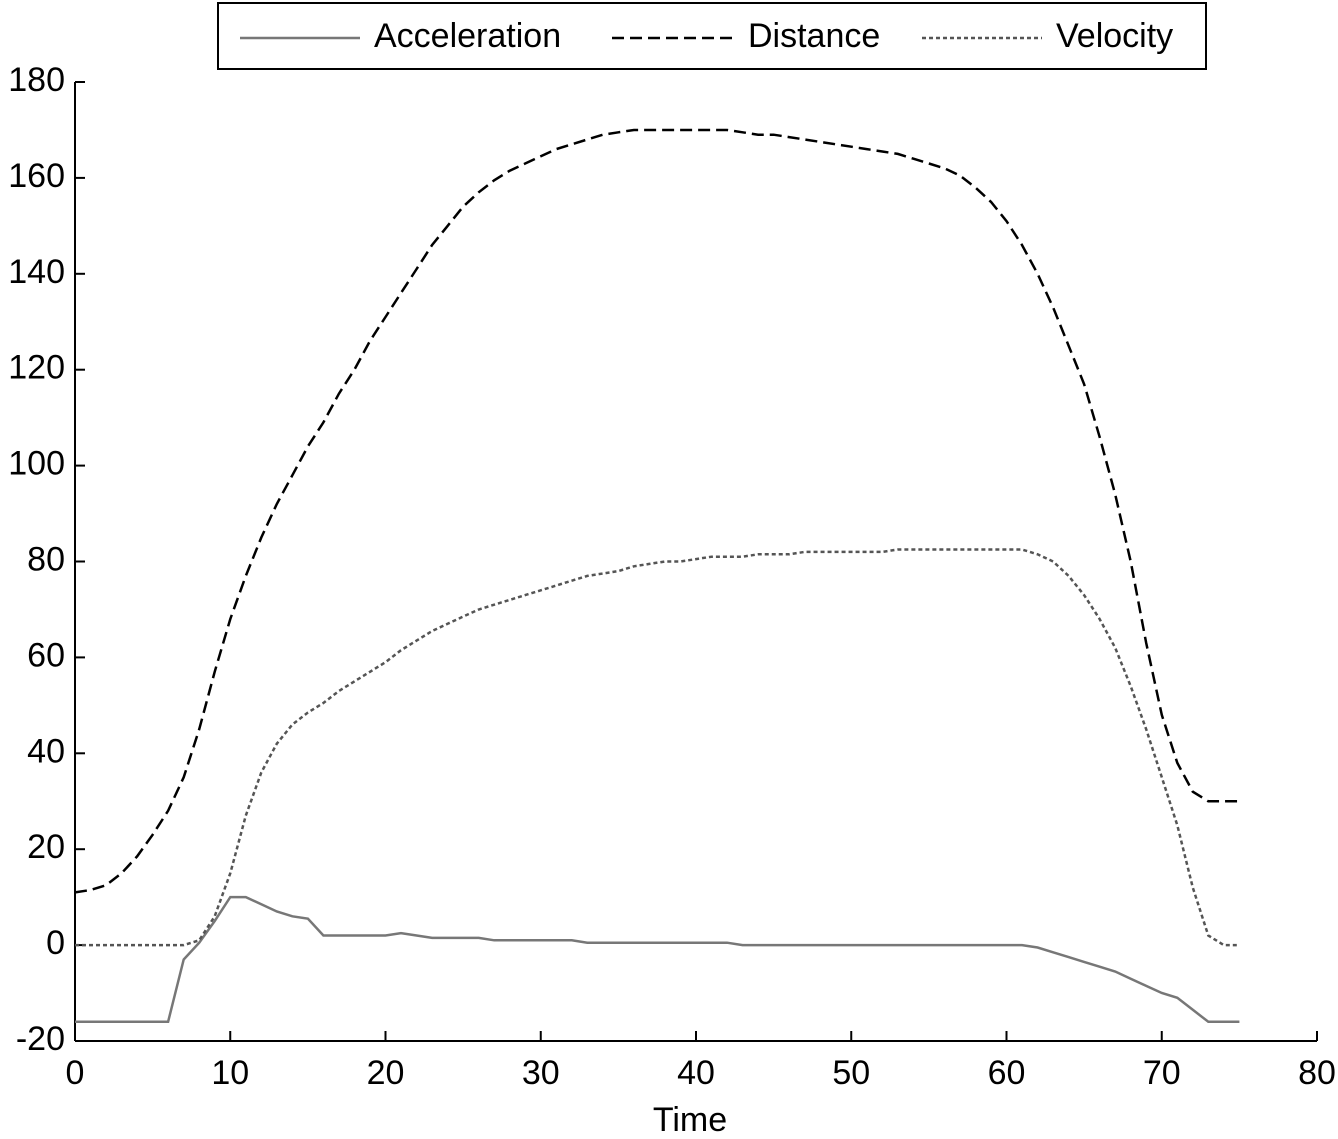 Image resolution: width=1338 pixels, height=1139 pixels. I want to click on y-tick-label: 40, so click(46, 751).